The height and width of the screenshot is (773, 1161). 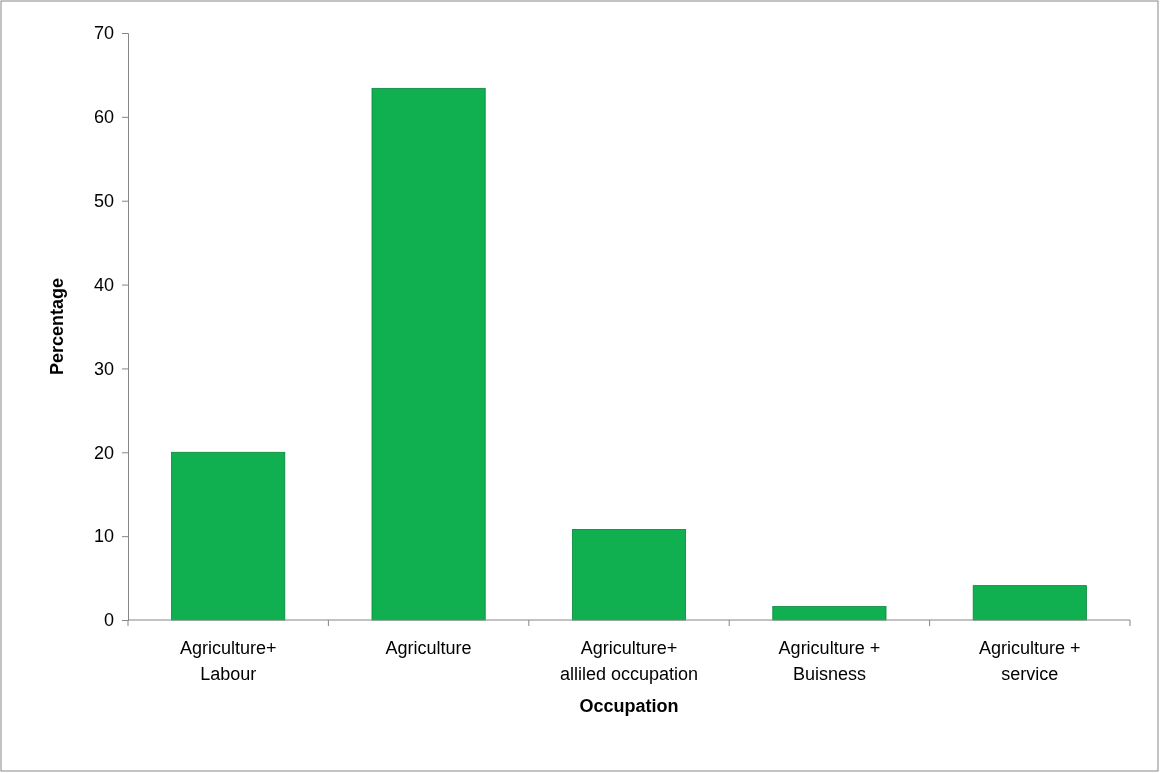 What do you see at coordinates (103, 452) in the screenshot?
I see `y-tick-label: 20` at bounding box center [103, 452].